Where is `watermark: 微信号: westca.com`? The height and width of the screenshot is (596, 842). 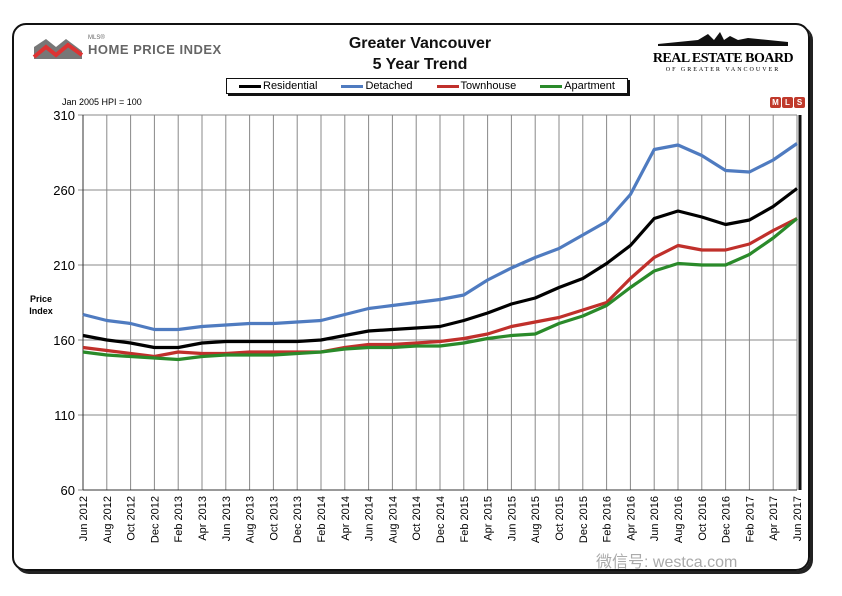
watermark: 微信号: westca.com is located at coordinates (667, 562).